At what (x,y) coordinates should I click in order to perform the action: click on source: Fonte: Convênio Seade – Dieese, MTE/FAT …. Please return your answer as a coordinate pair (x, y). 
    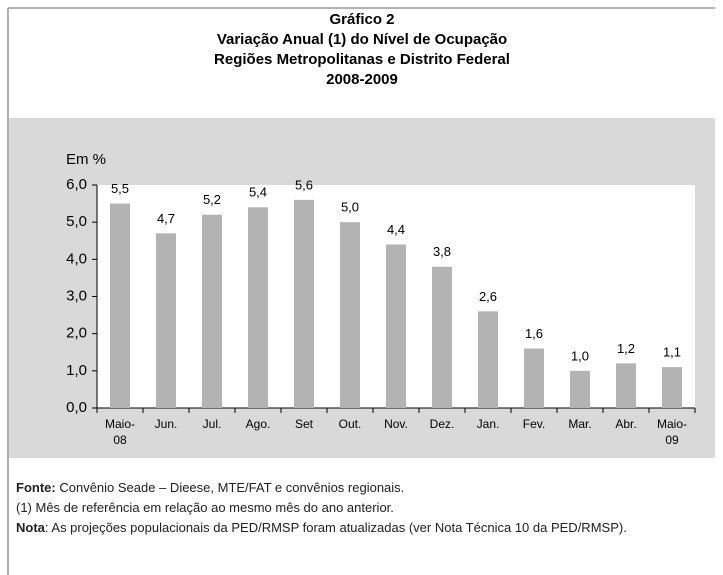
    Looking at the image, I should click on (361, 488).